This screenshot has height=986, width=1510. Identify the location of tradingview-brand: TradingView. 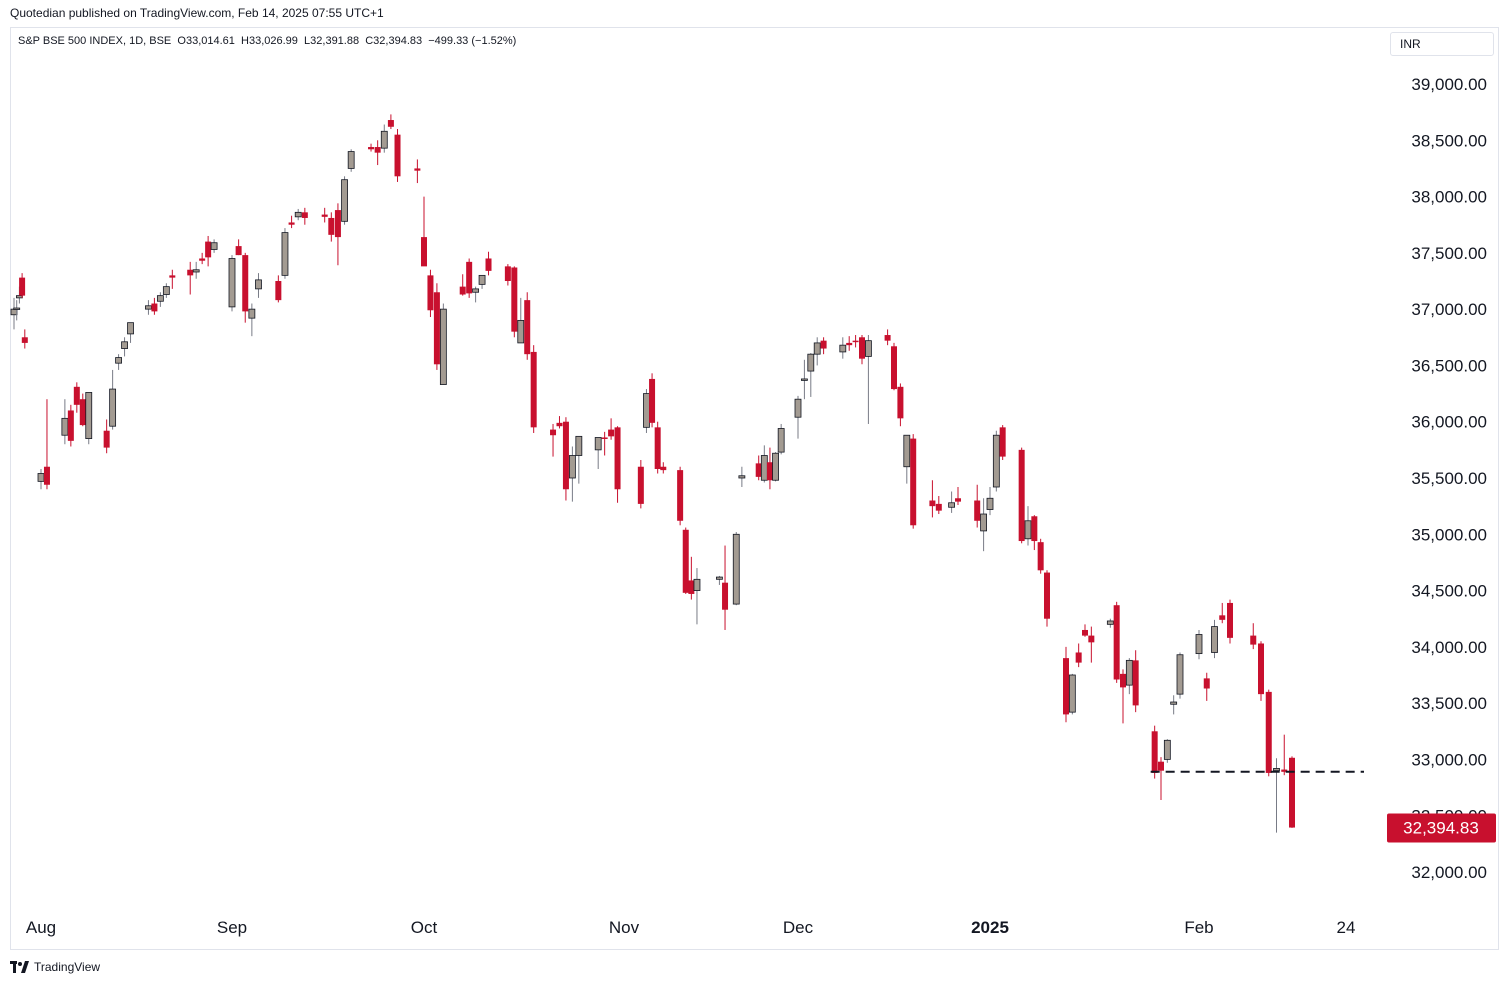
(55, 967).